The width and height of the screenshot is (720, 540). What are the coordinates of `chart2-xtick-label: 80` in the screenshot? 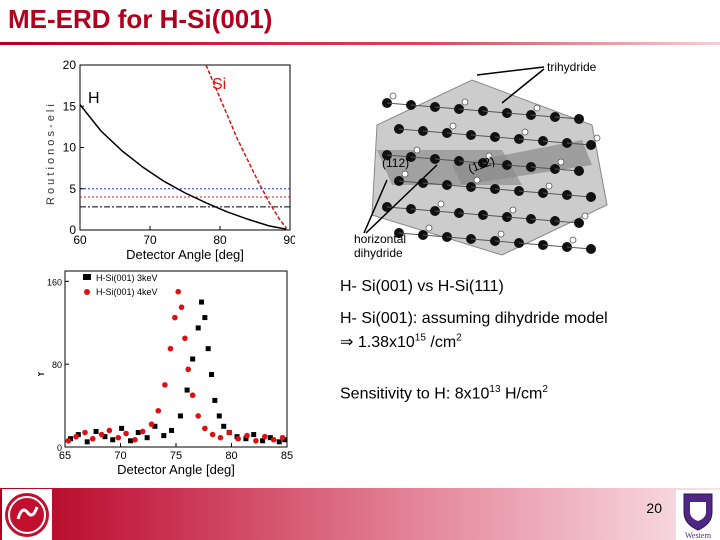 It's located at (231, 456).